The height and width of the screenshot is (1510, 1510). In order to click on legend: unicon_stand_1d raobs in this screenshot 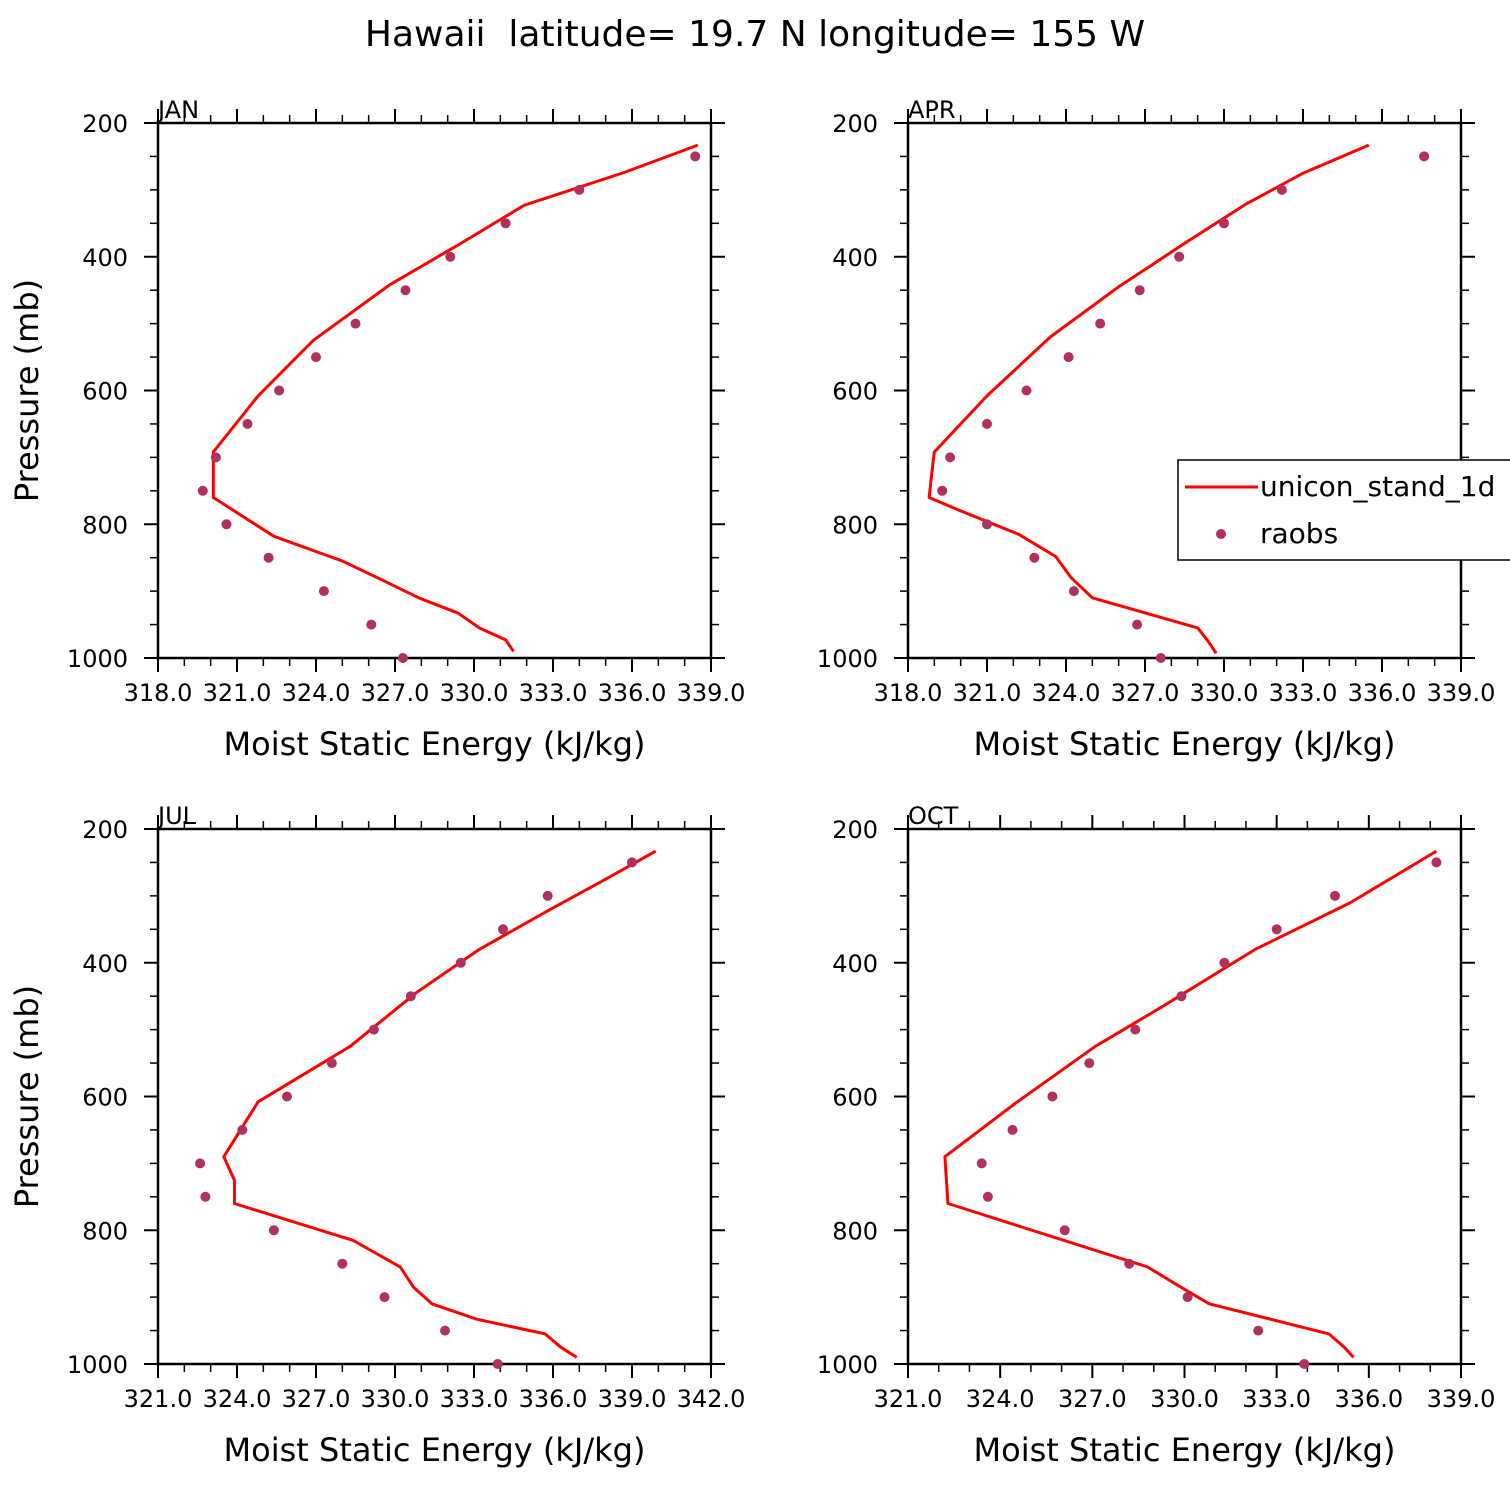, I will do `click(1343, 510)`.